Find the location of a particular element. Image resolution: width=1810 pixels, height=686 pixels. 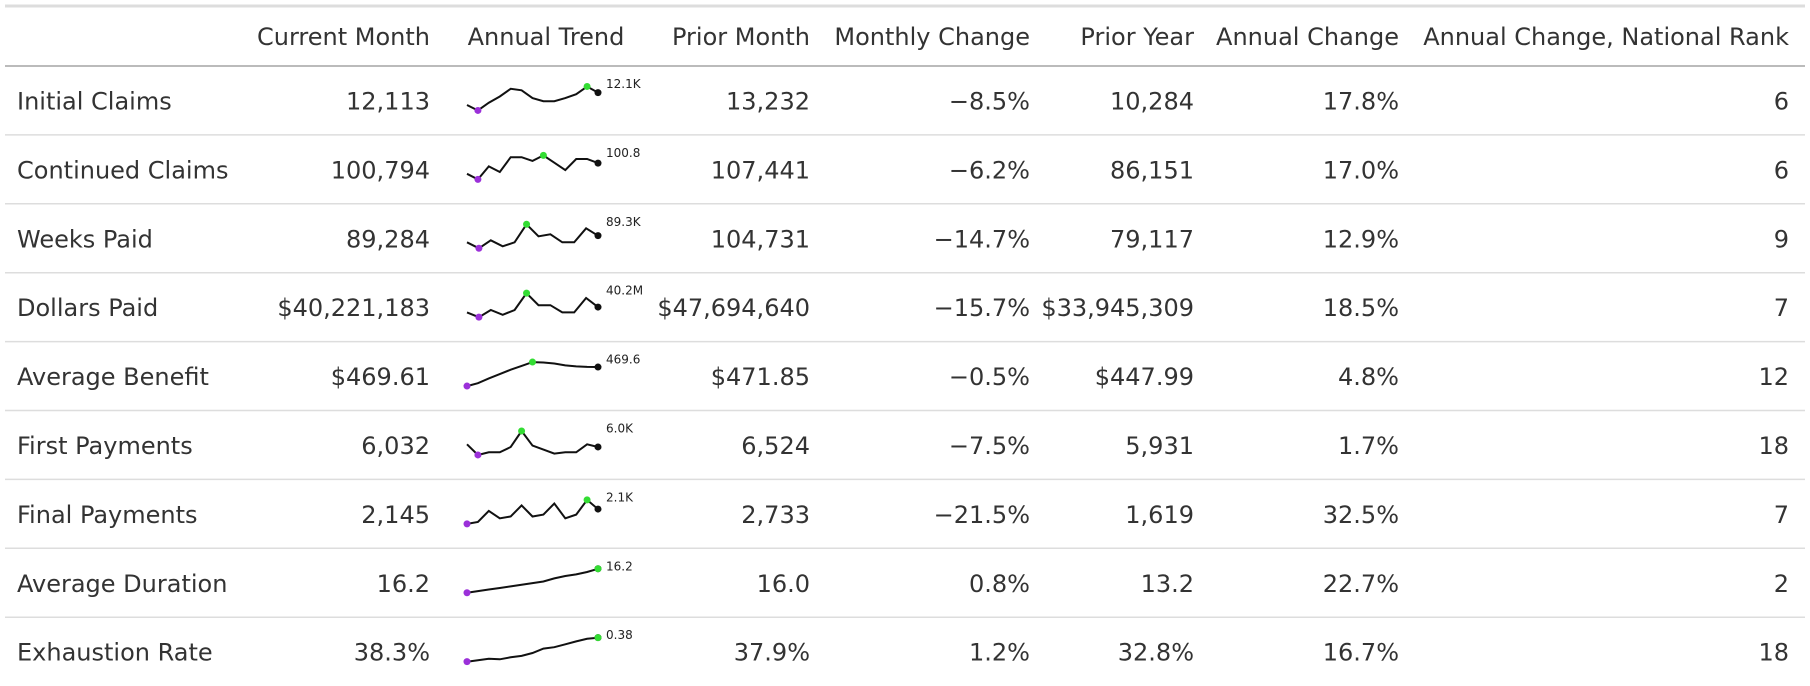

column-header: Prior Year is located at coordinates (1137, 37).